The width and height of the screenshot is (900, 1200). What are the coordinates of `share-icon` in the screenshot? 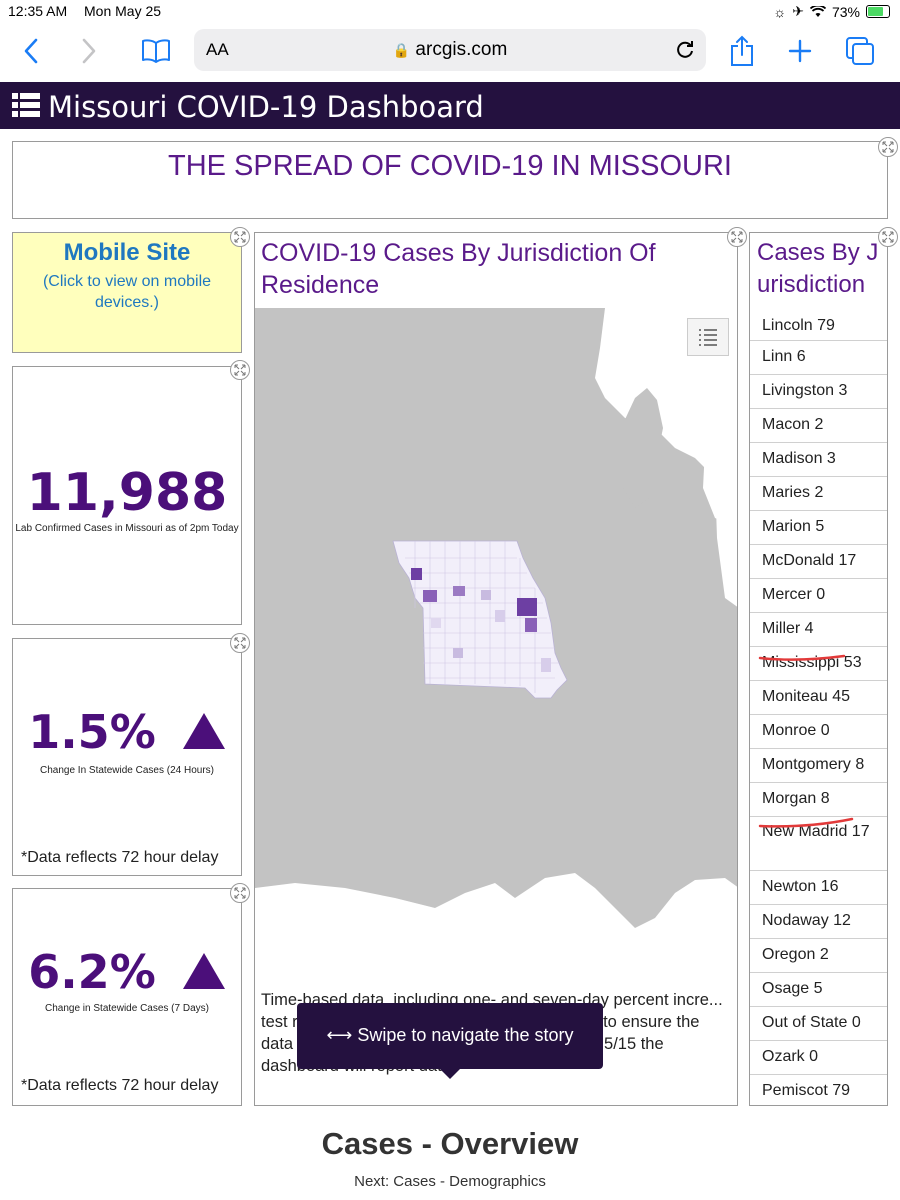 It's located at (742, 50).